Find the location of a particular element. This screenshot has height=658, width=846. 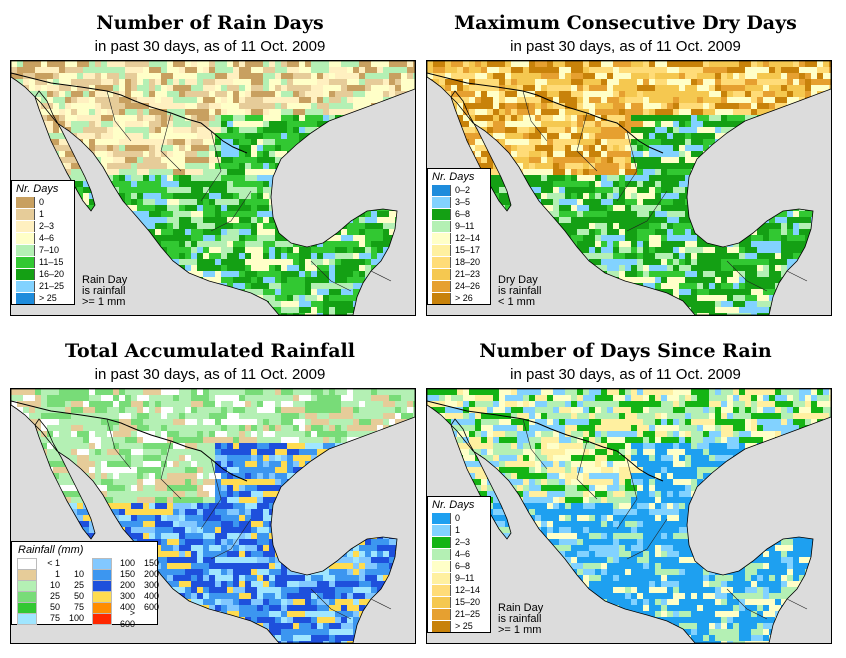

legend-label: 18–20 is located at coordinates (468, 262).